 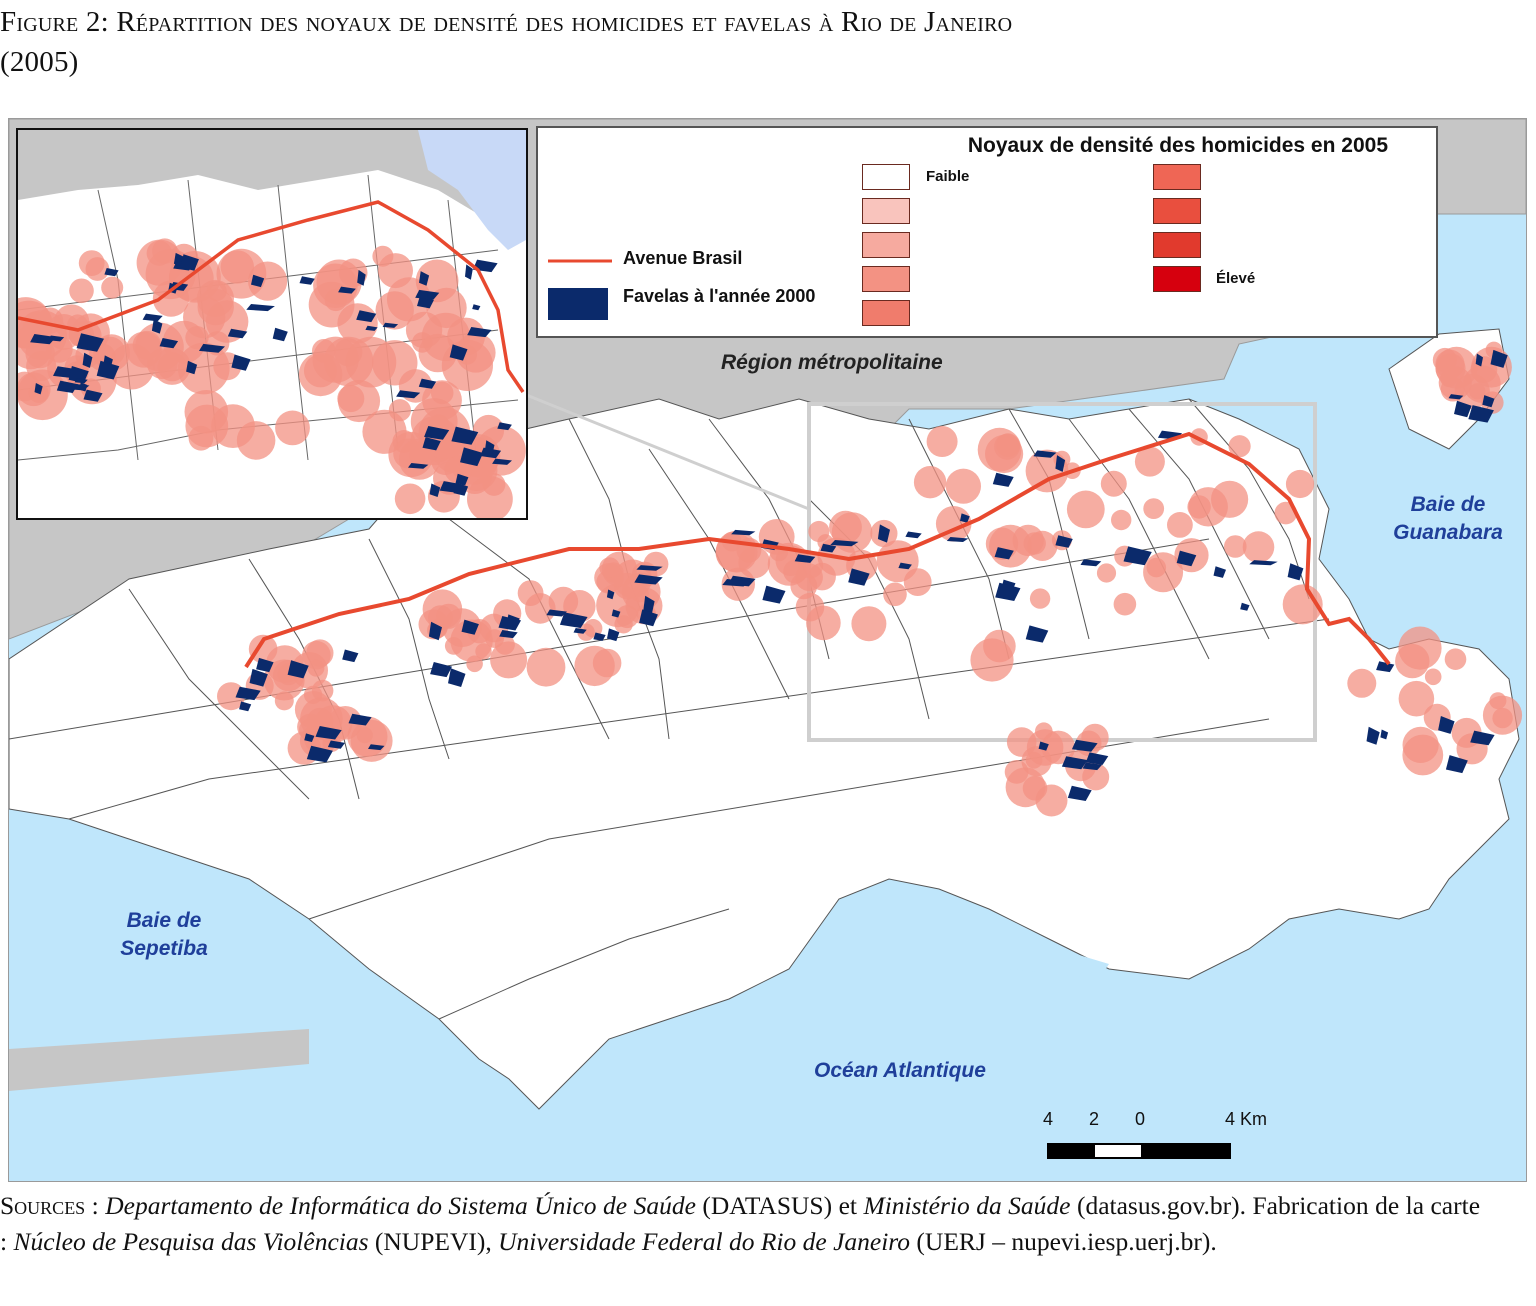 What do you see at coordinates (580, 261) in the screenshot?
I see `avenue-legend-symbol` at bounding box center [580, 261].